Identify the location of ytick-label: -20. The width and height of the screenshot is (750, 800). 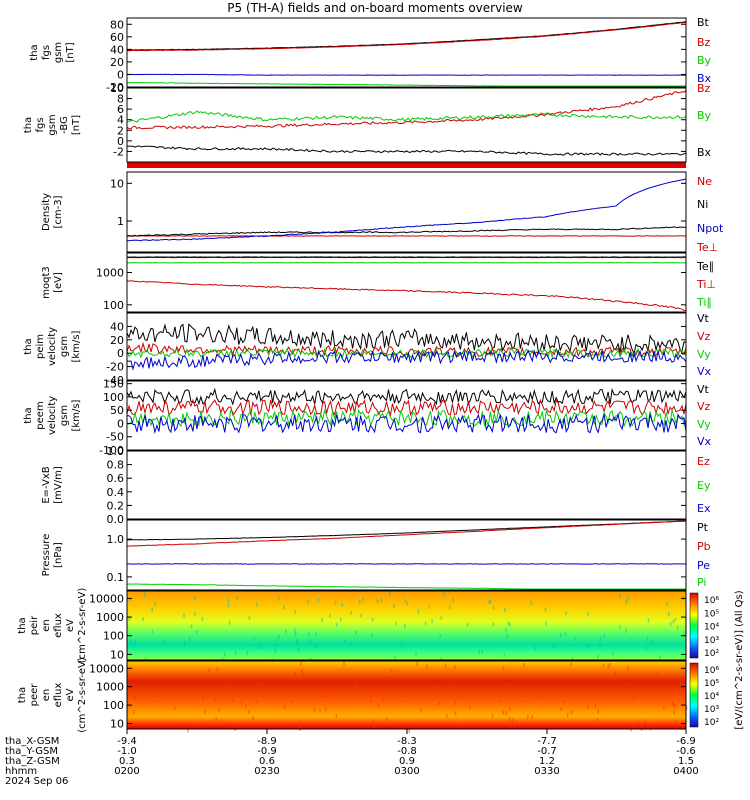
(115, 367).